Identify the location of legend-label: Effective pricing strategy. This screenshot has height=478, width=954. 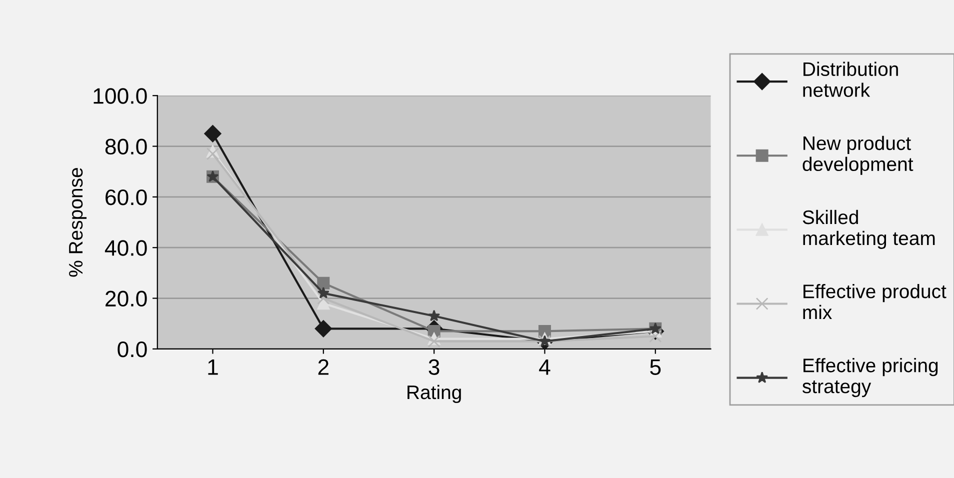
(870, 378).